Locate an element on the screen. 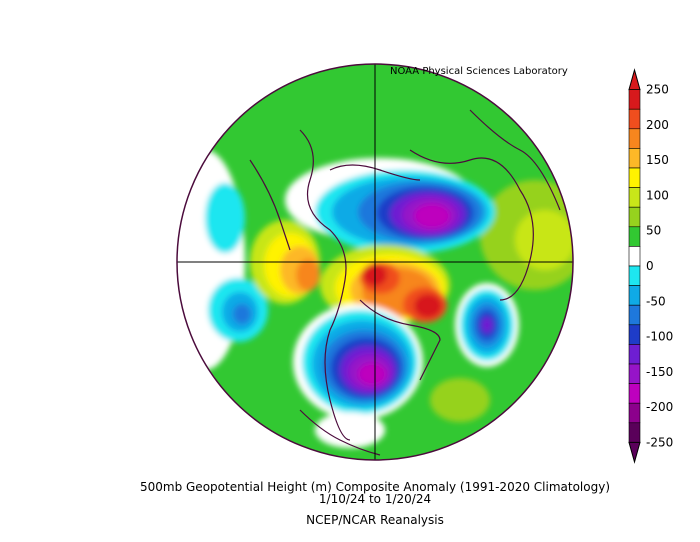 Image resolution: width=700 pixels, height=542 pixels. colorbar-label: -200 is located at coordinates (659, 407).